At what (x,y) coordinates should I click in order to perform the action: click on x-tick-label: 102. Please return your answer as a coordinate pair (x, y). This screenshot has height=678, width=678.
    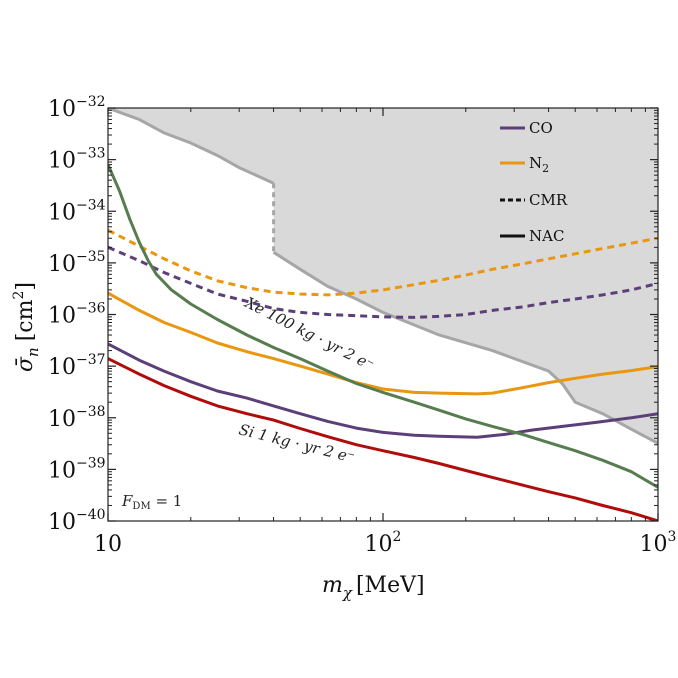
    Looking at the image, I should click on (383, 543).